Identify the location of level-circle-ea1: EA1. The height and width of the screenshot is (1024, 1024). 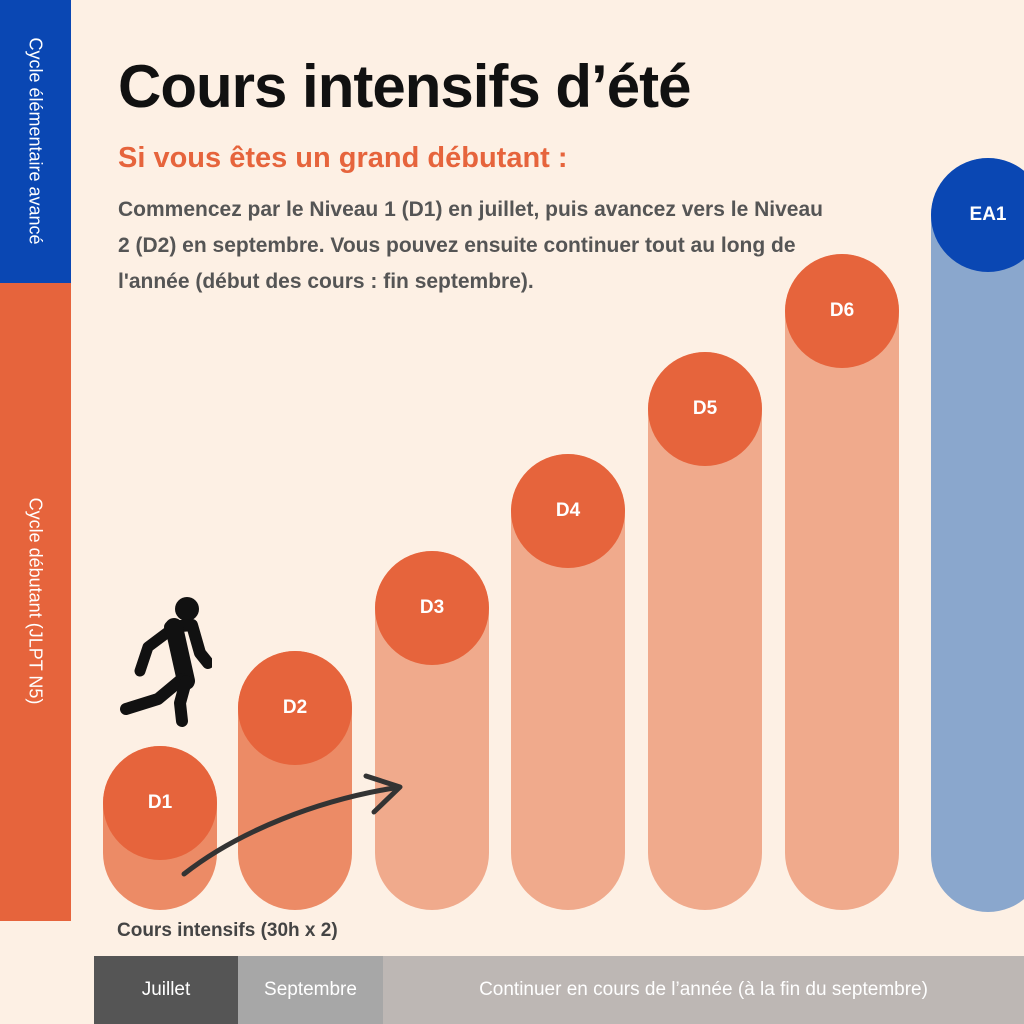
(977, 215).